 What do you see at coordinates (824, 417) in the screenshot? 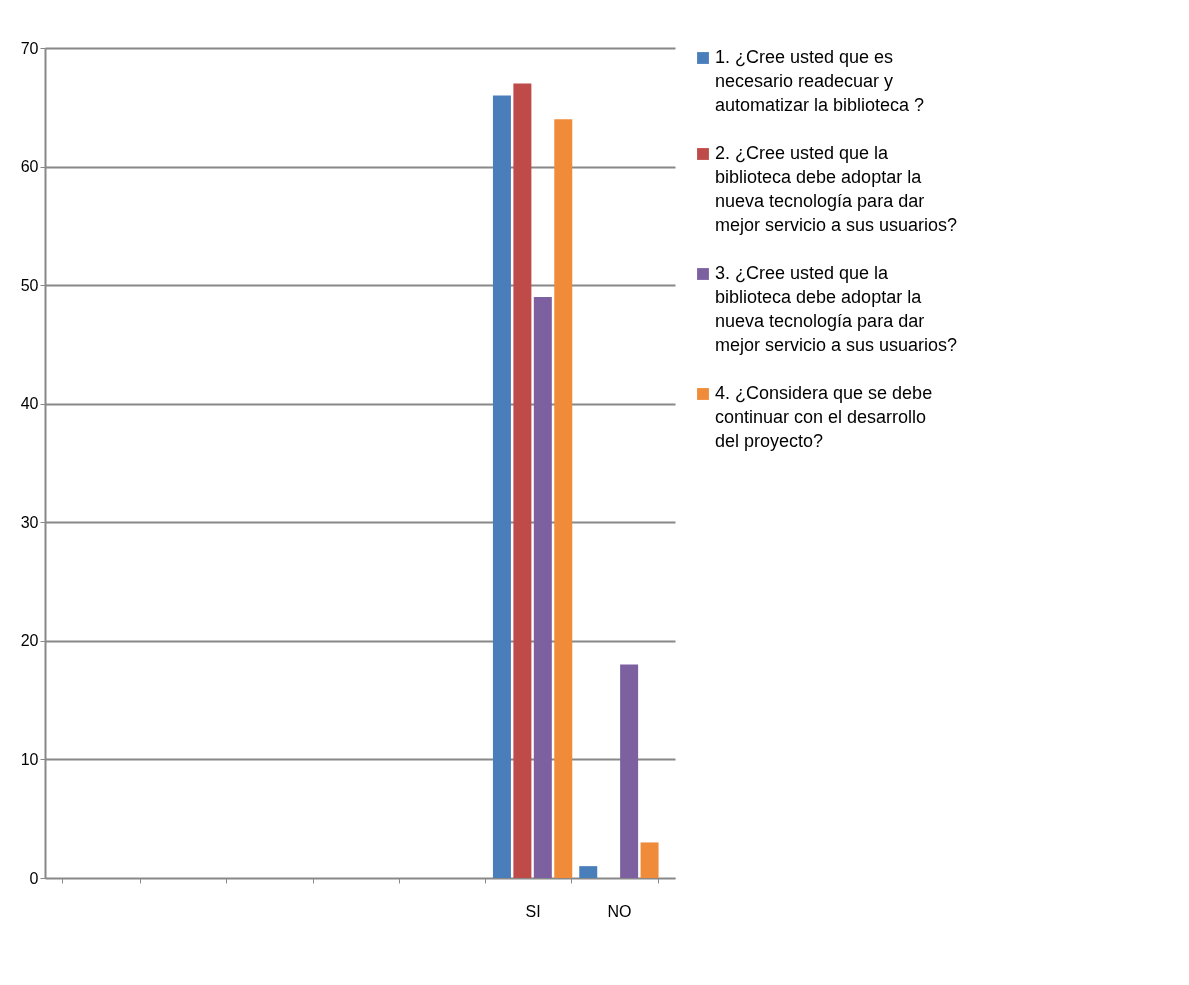
I see `legend-label: 4. ¿Considera que se debe continuar con el desarrollo del proyecto?` at bounding box center [824, 417].